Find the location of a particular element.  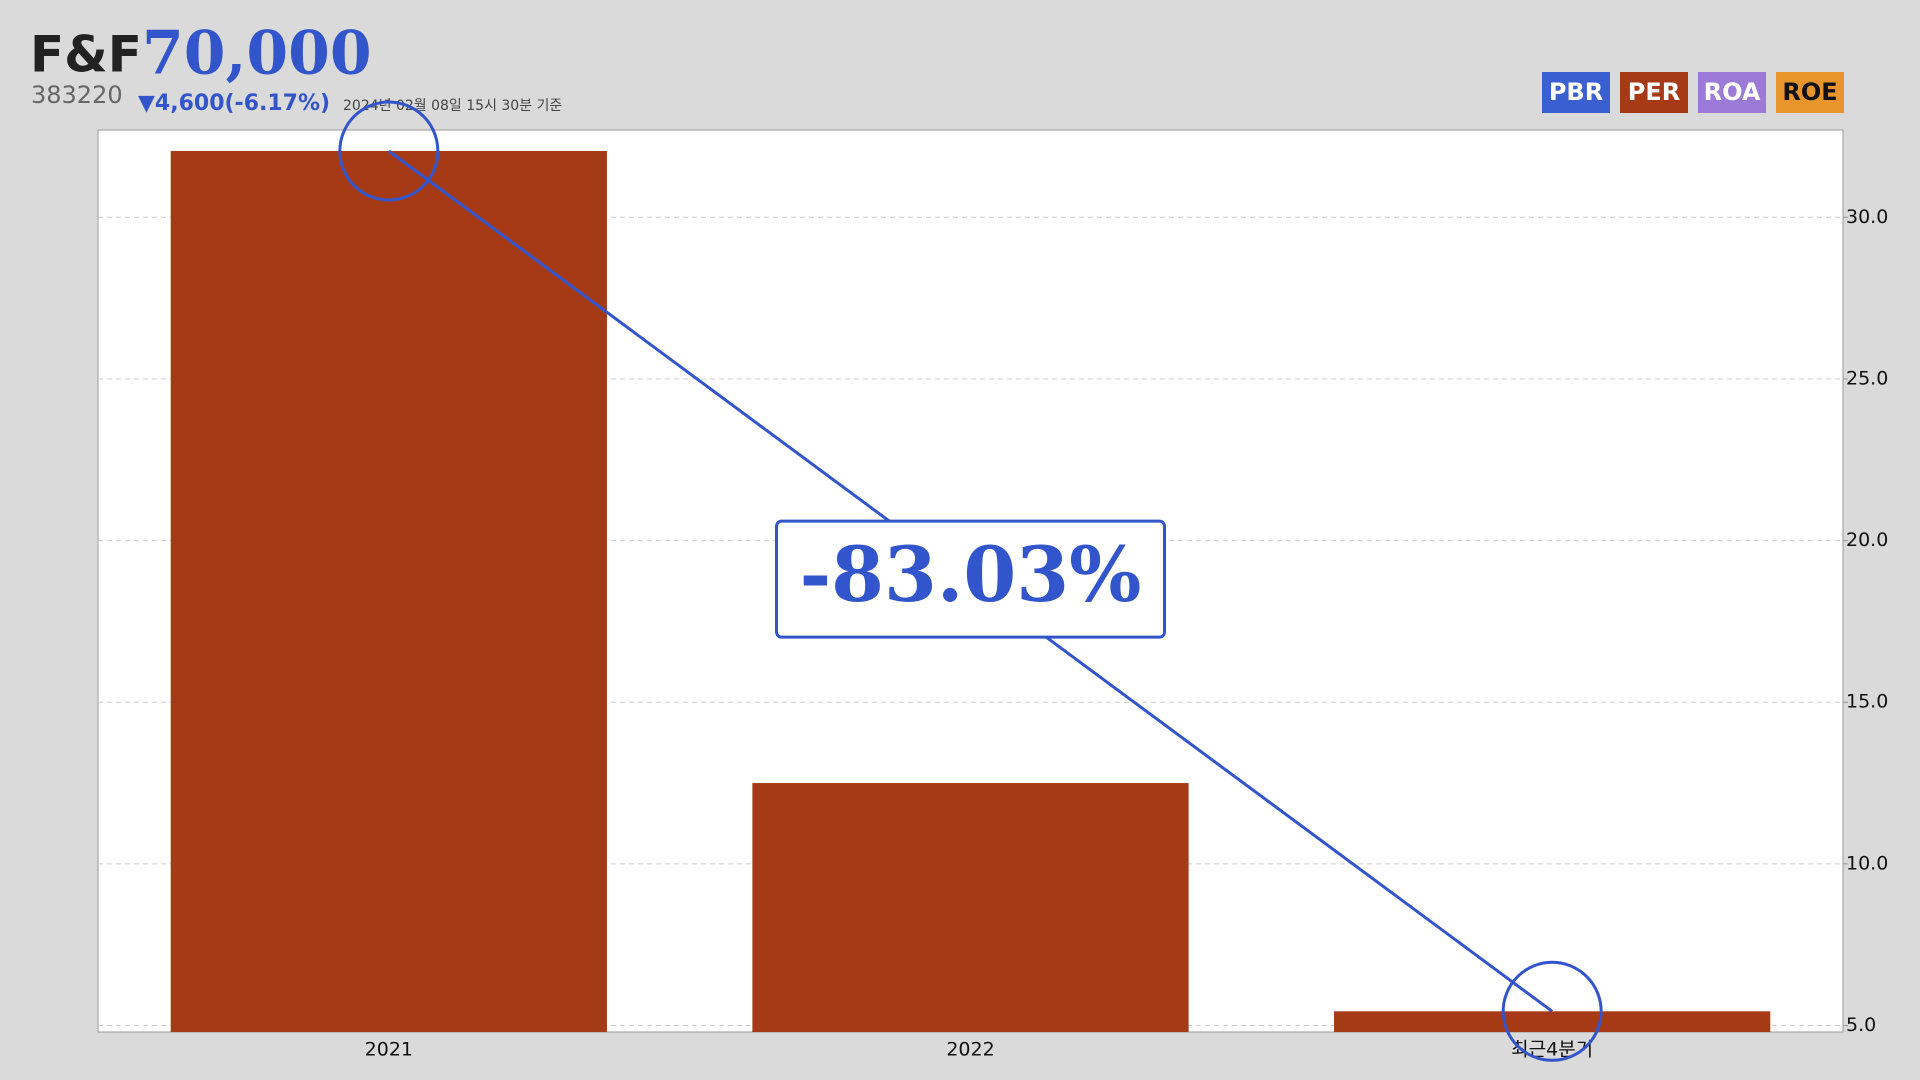

tab-label: PER is located at coordinates (1654, 92).